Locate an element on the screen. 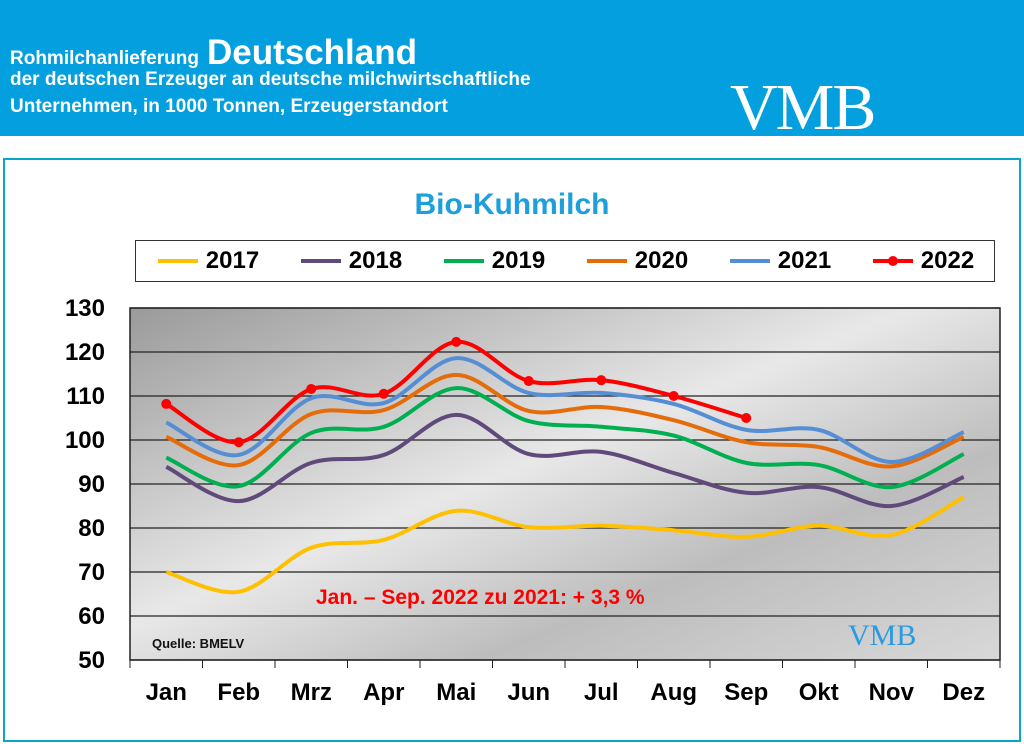 This screenshot has width=1024, height=744. x-tick-label: Aug is located at coordinates (673, 692).